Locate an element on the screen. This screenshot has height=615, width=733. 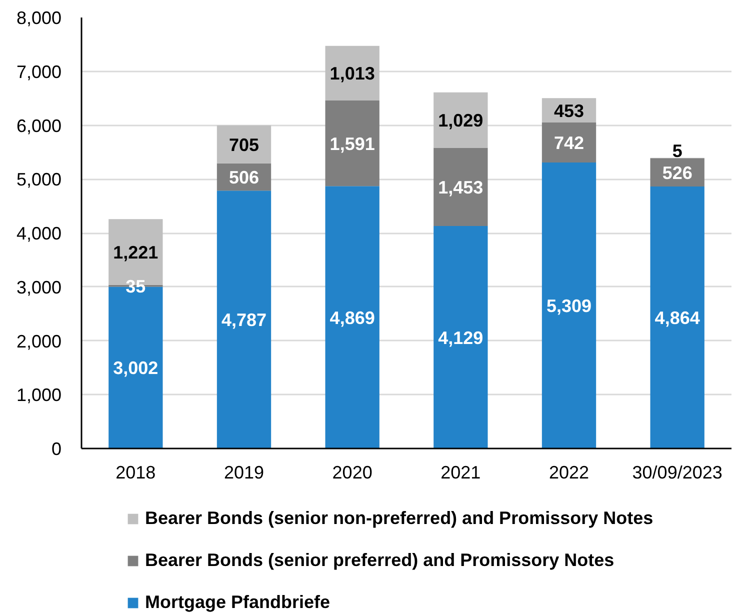
legend-label: Bearer Bonds (senior preferred) and Promissory Notes is located at coordinates (379, 560).